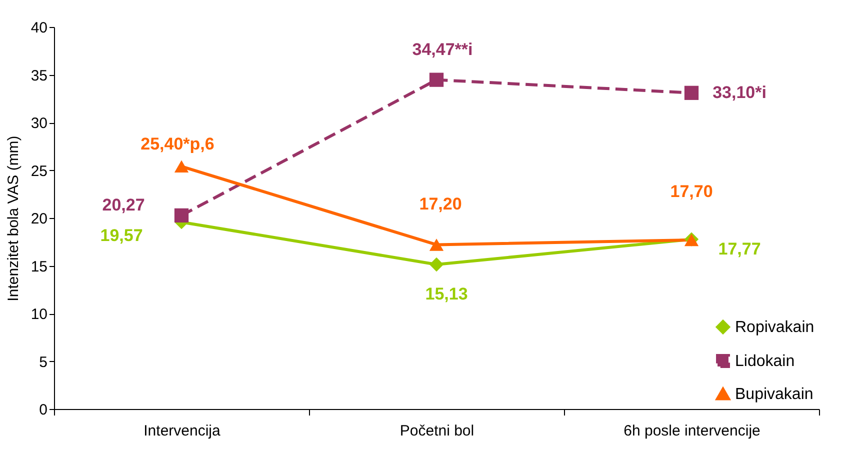 This screenshot has width=857, height=449. What do you see at coordinates (446, 294) in the screenshot?
I see `data-label: 15,13` at bounding box center [446, 294].